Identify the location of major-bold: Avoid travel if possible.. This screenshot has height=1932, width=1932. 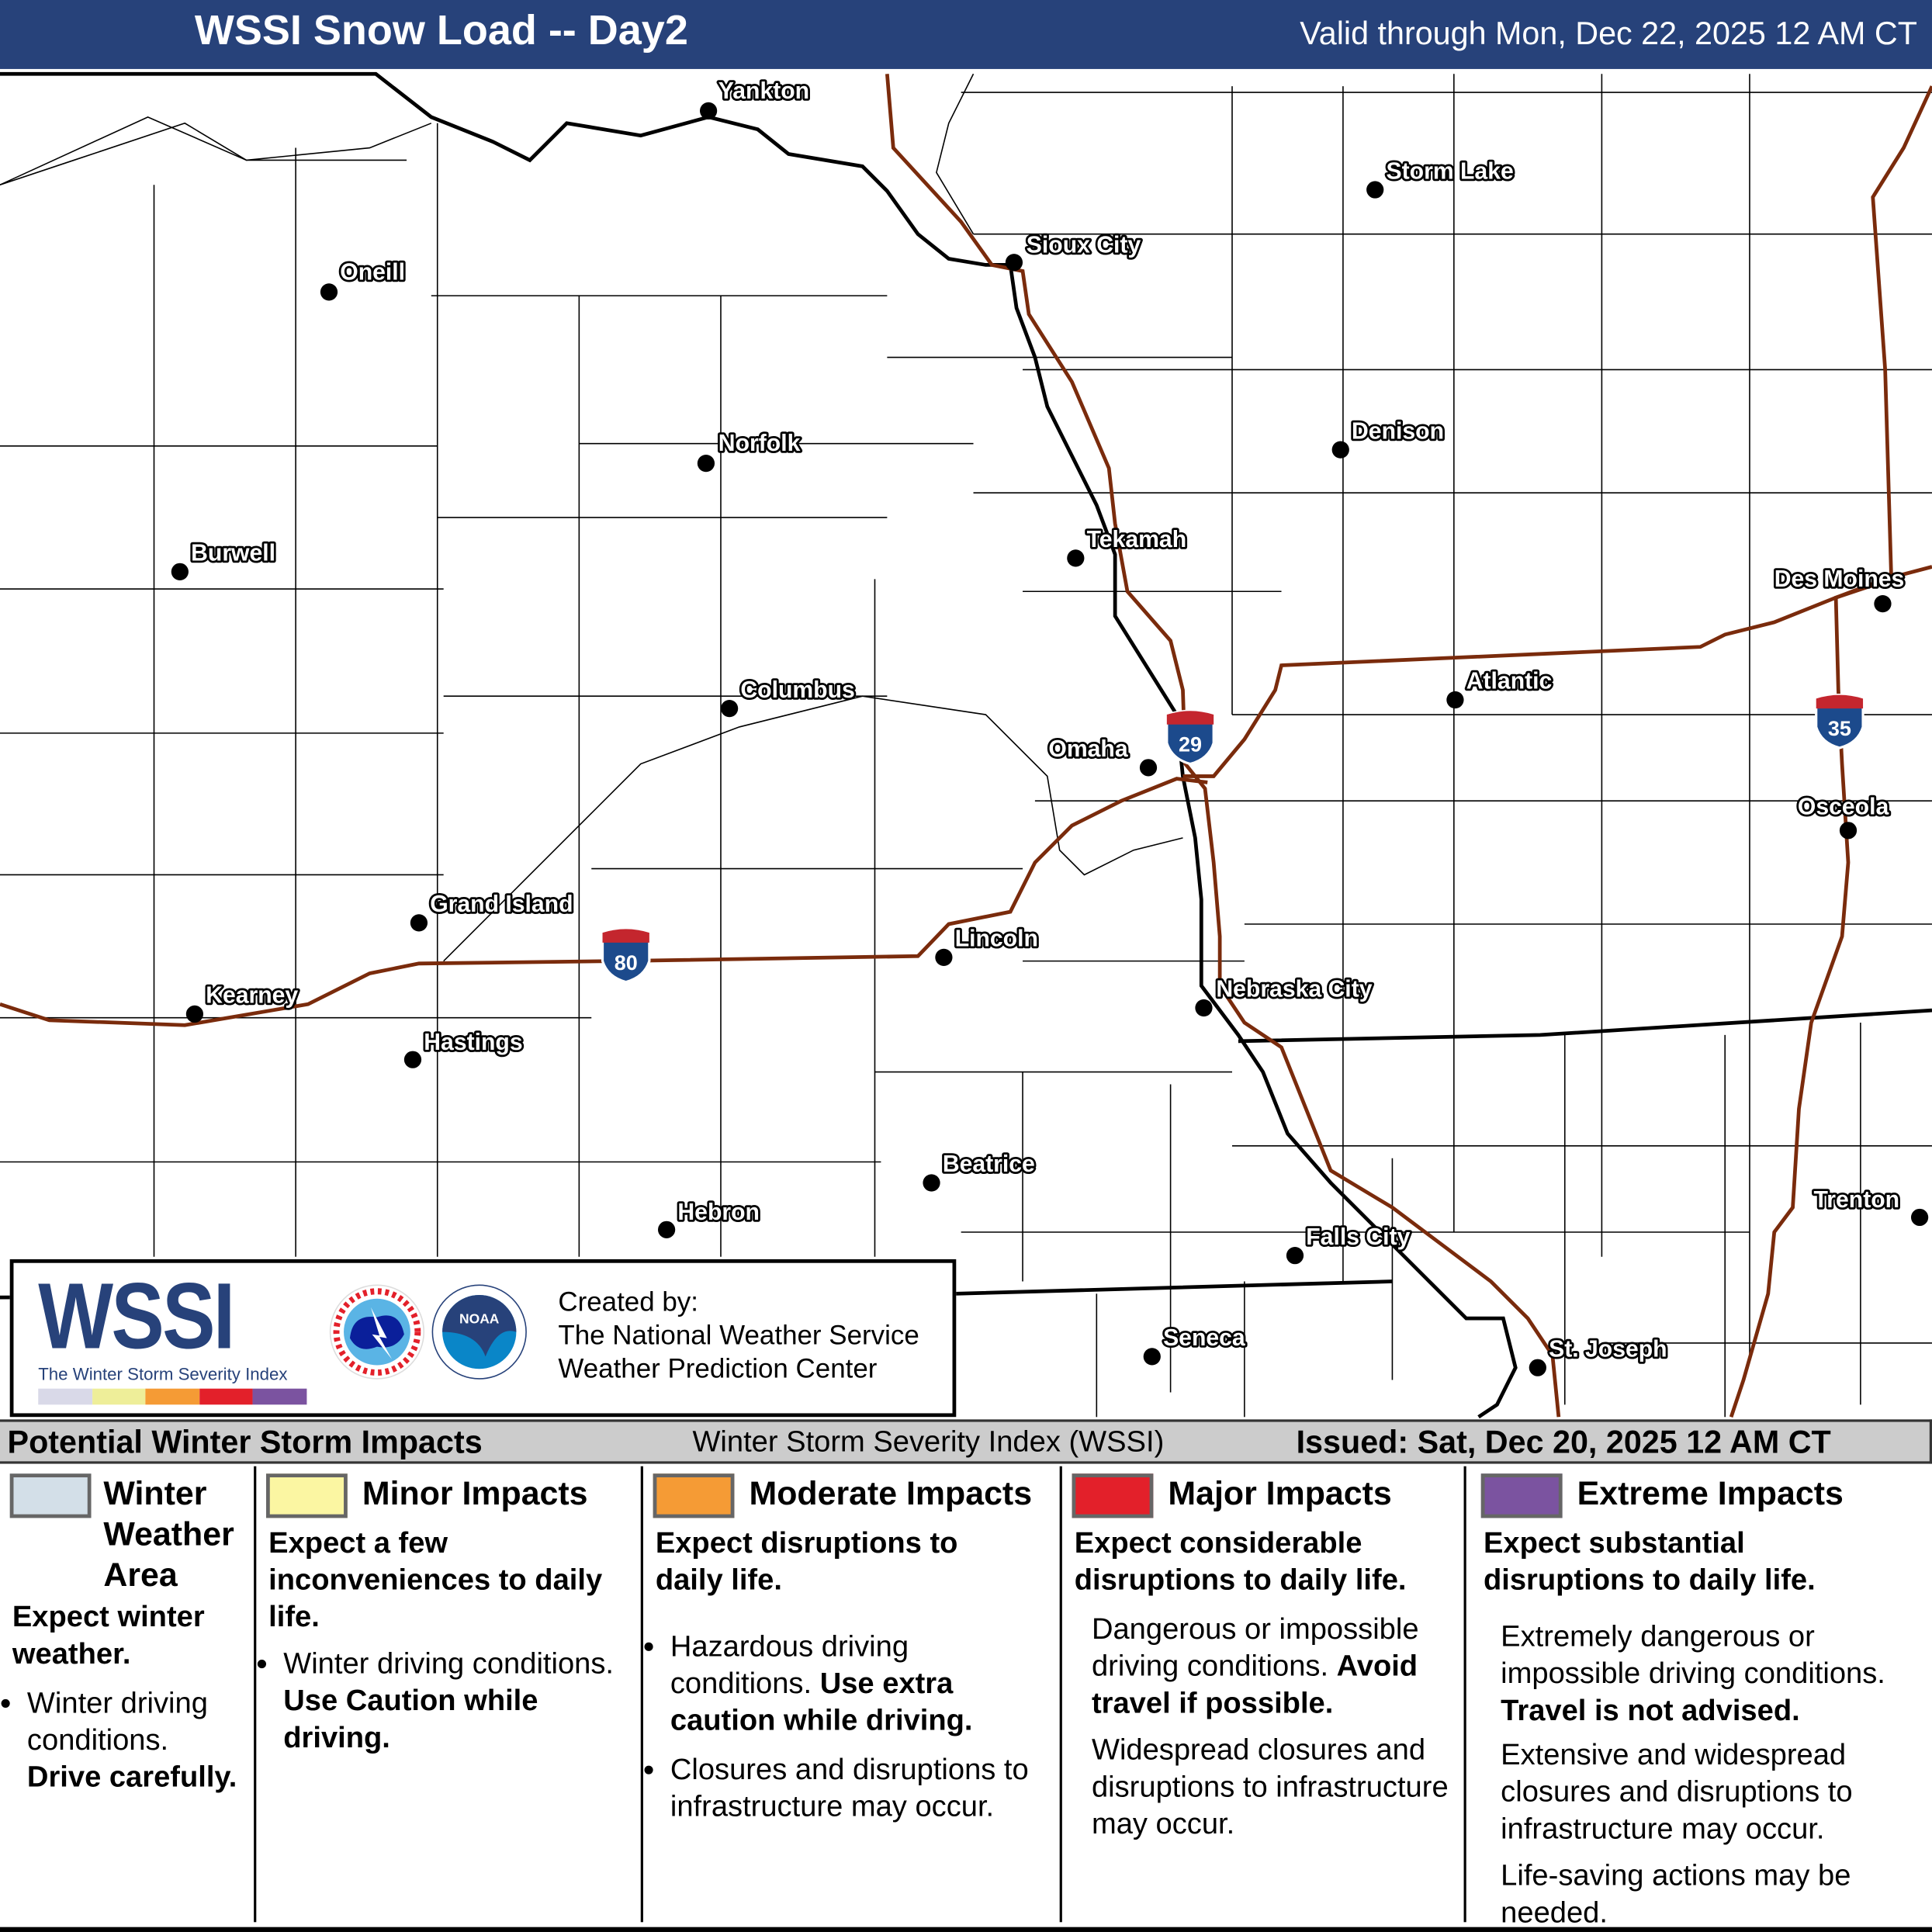
(1254, 1685).